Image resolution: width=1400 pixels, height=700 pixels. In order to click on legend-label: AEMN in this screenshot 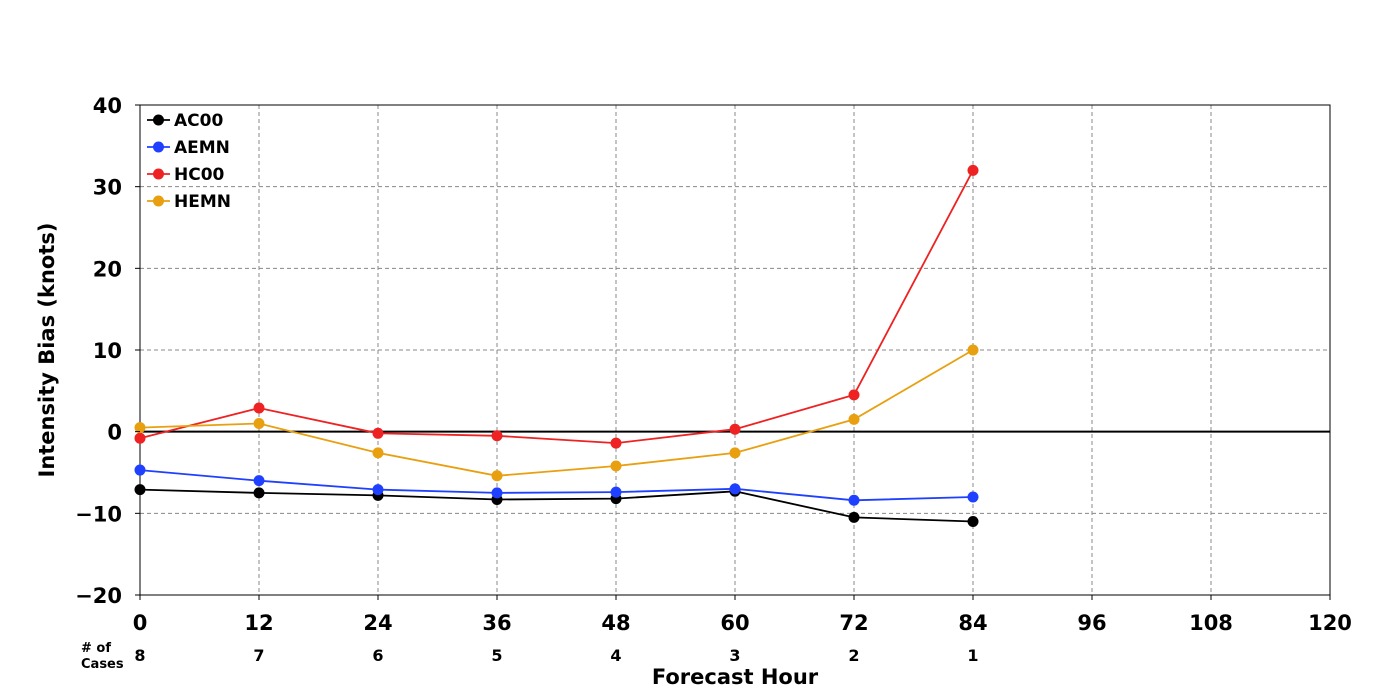, I will do `click(202, 148)`.